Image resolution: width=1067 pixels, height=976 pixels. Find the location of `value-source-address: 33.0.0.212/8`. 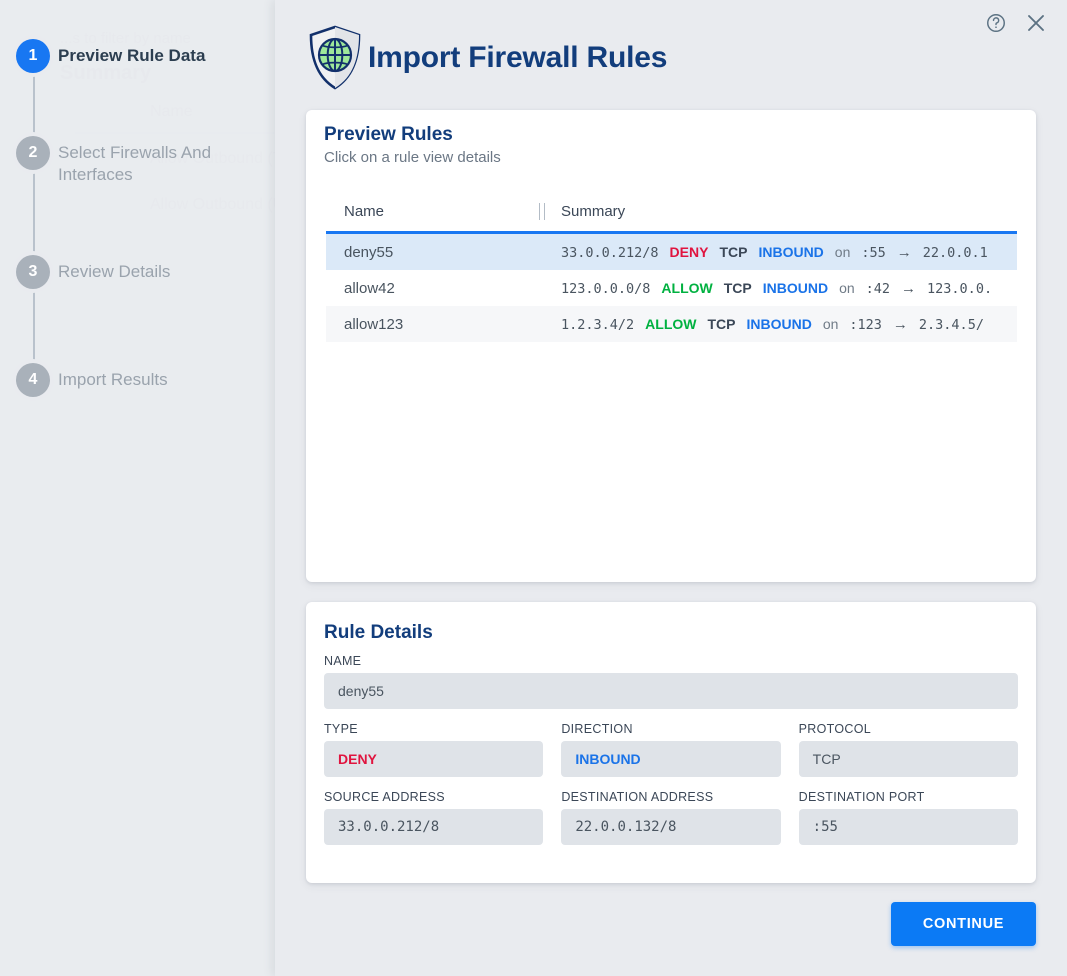

value-source-address: 33.0.0.212/8 is located at coordinates (434, 827).